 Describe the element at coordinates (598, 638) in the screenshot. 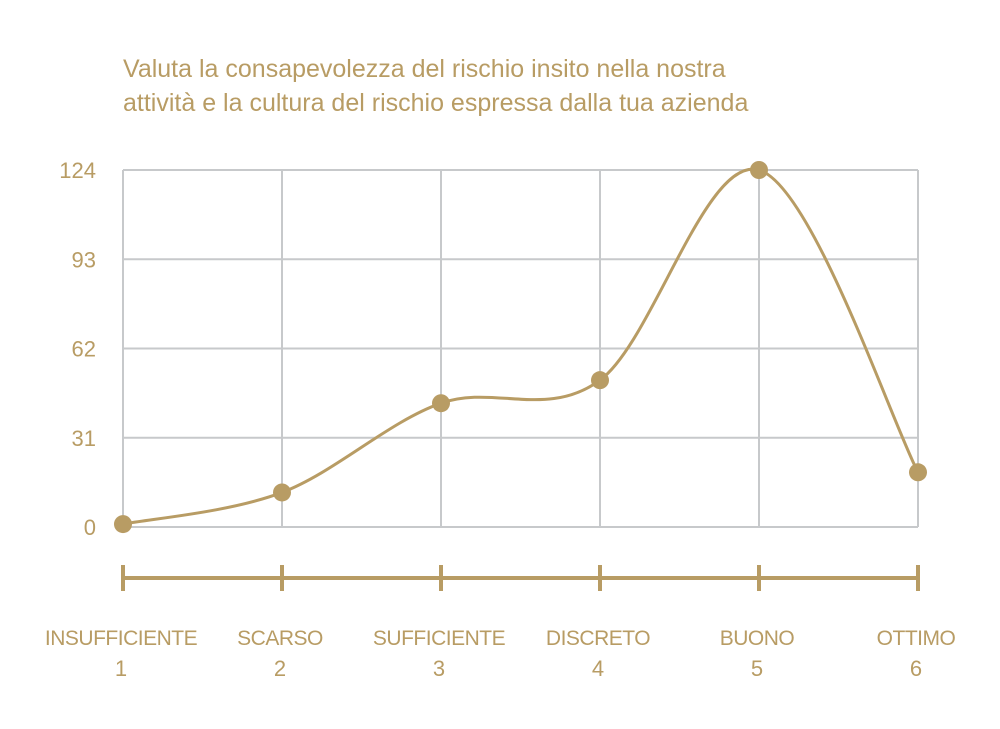

I see `x-category-label: DISCRETO` at that location.